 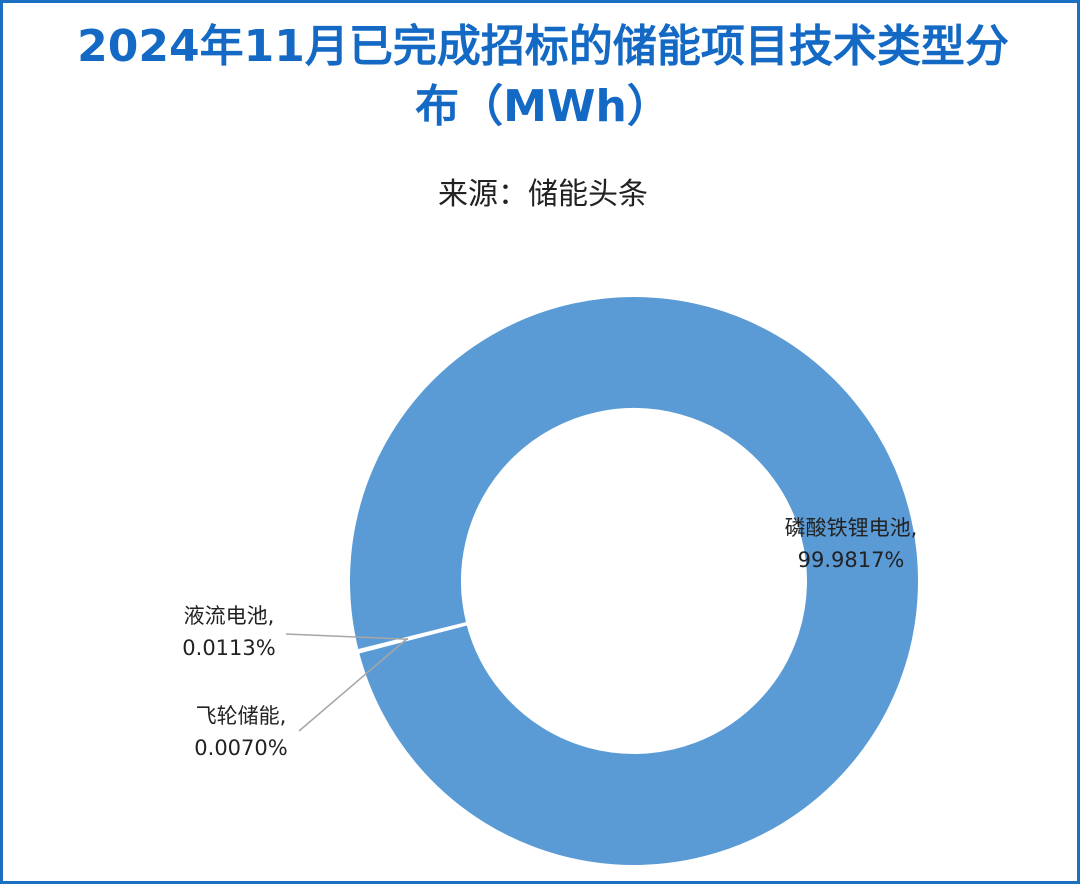 I want to click on leader-lines, so click(x=347, y=682).